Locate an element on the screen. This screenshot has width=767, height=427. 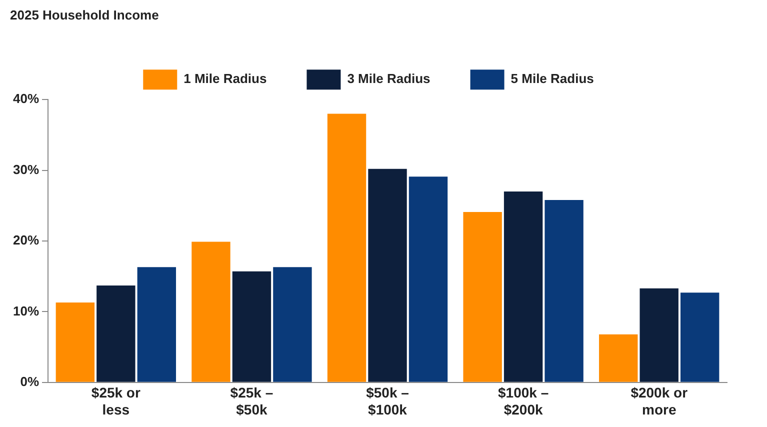
x-tick-label: $200k or more is located at coordinates (659, 401).